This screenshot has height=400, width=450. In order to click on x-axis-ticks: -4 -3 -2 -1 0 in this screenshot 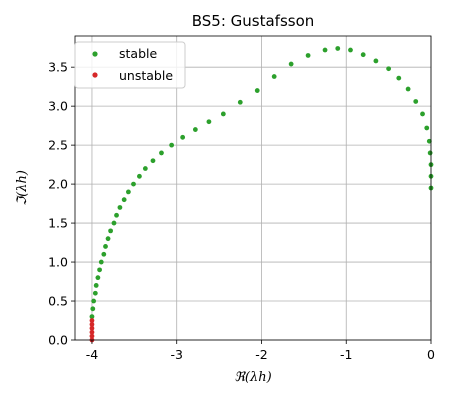, I will do `click(260, 351)`.